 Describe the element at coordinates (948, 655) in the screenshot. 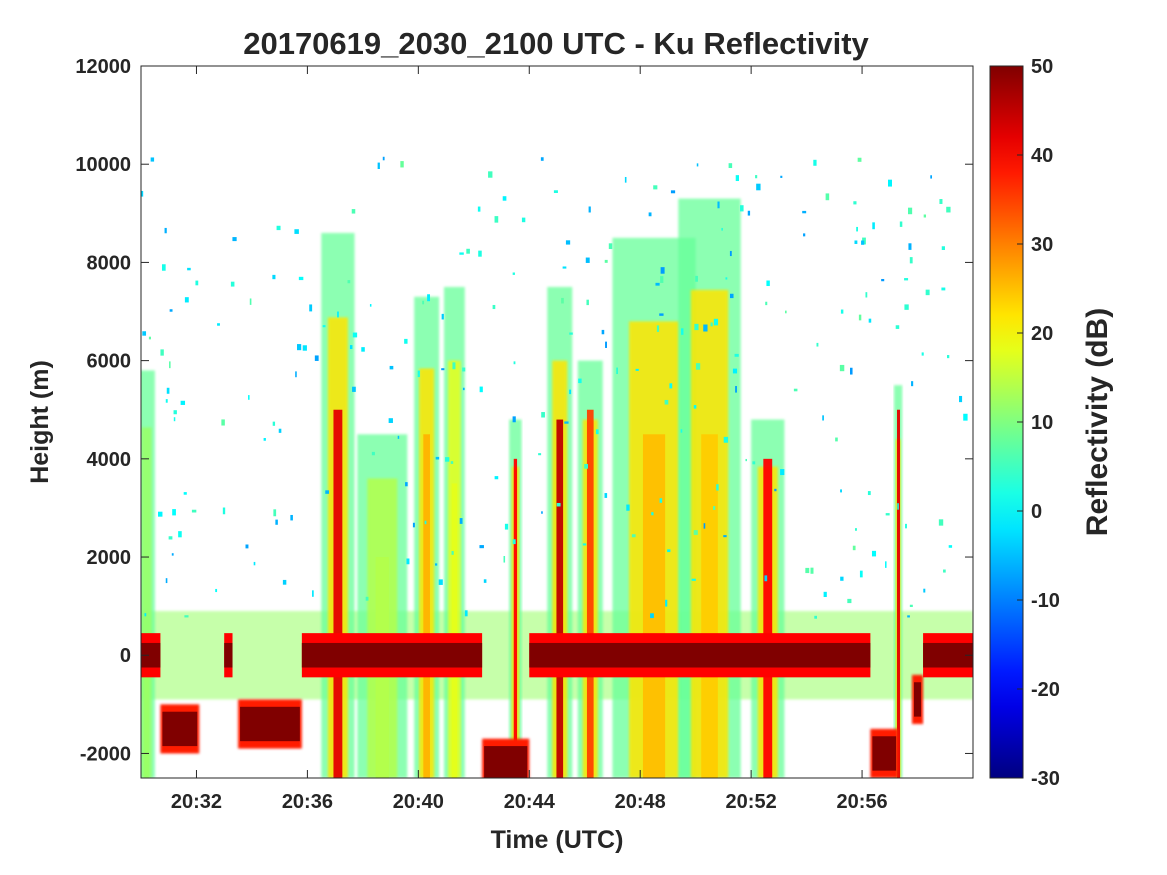

I see `surface-return` at that location.